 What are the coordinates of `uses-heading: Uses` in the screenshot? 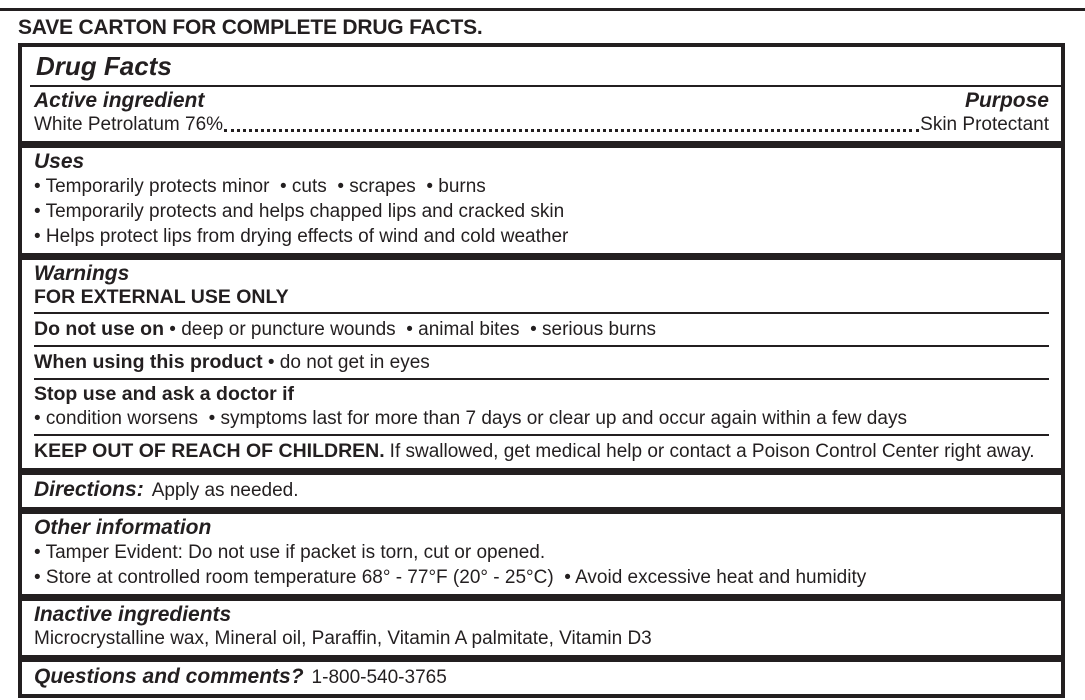 It's located at (59, 161).